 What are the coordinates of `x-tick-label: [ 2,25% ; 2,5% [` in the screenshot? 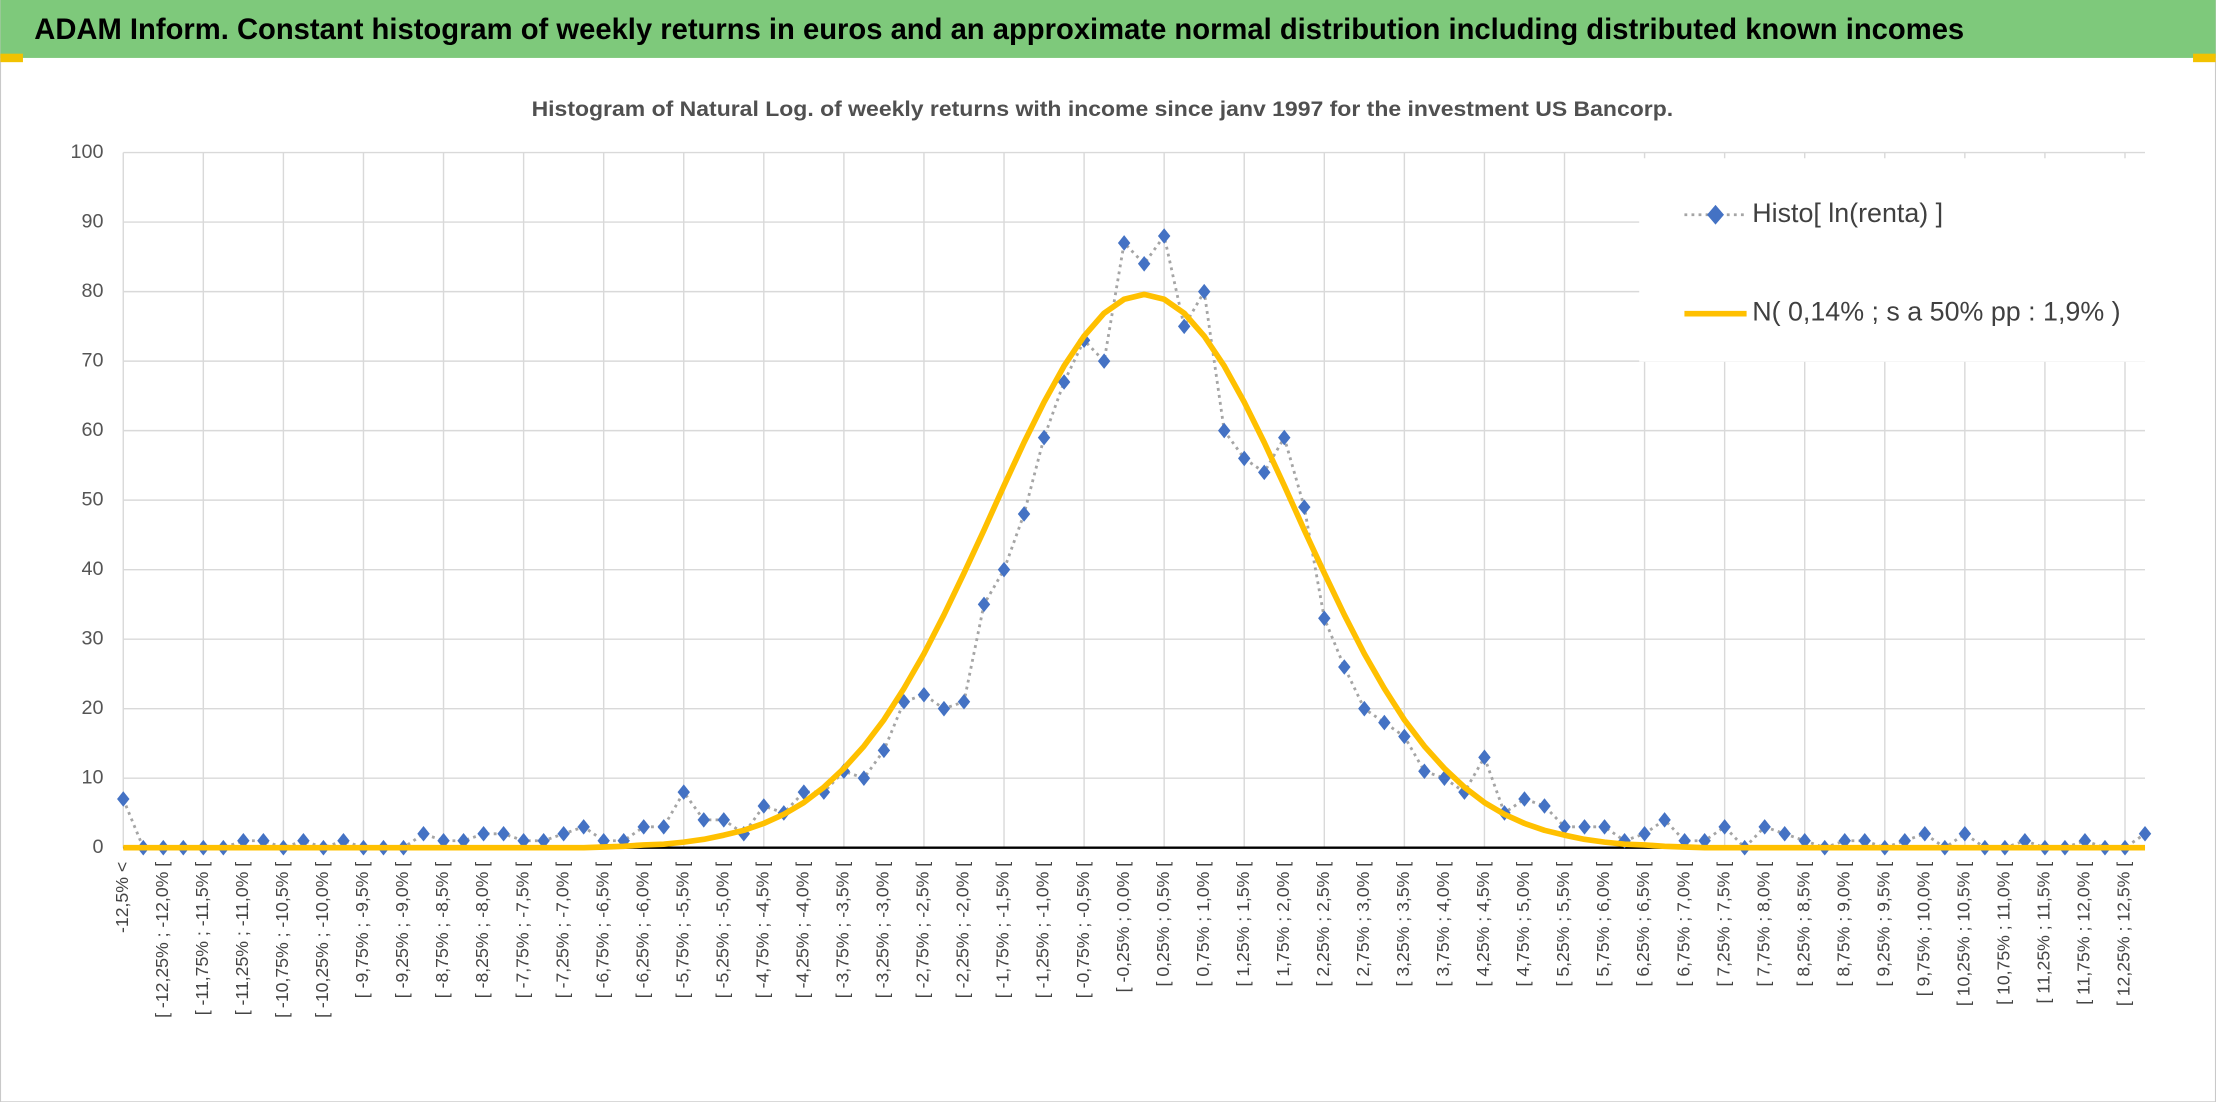 It's located at (1323, 924).